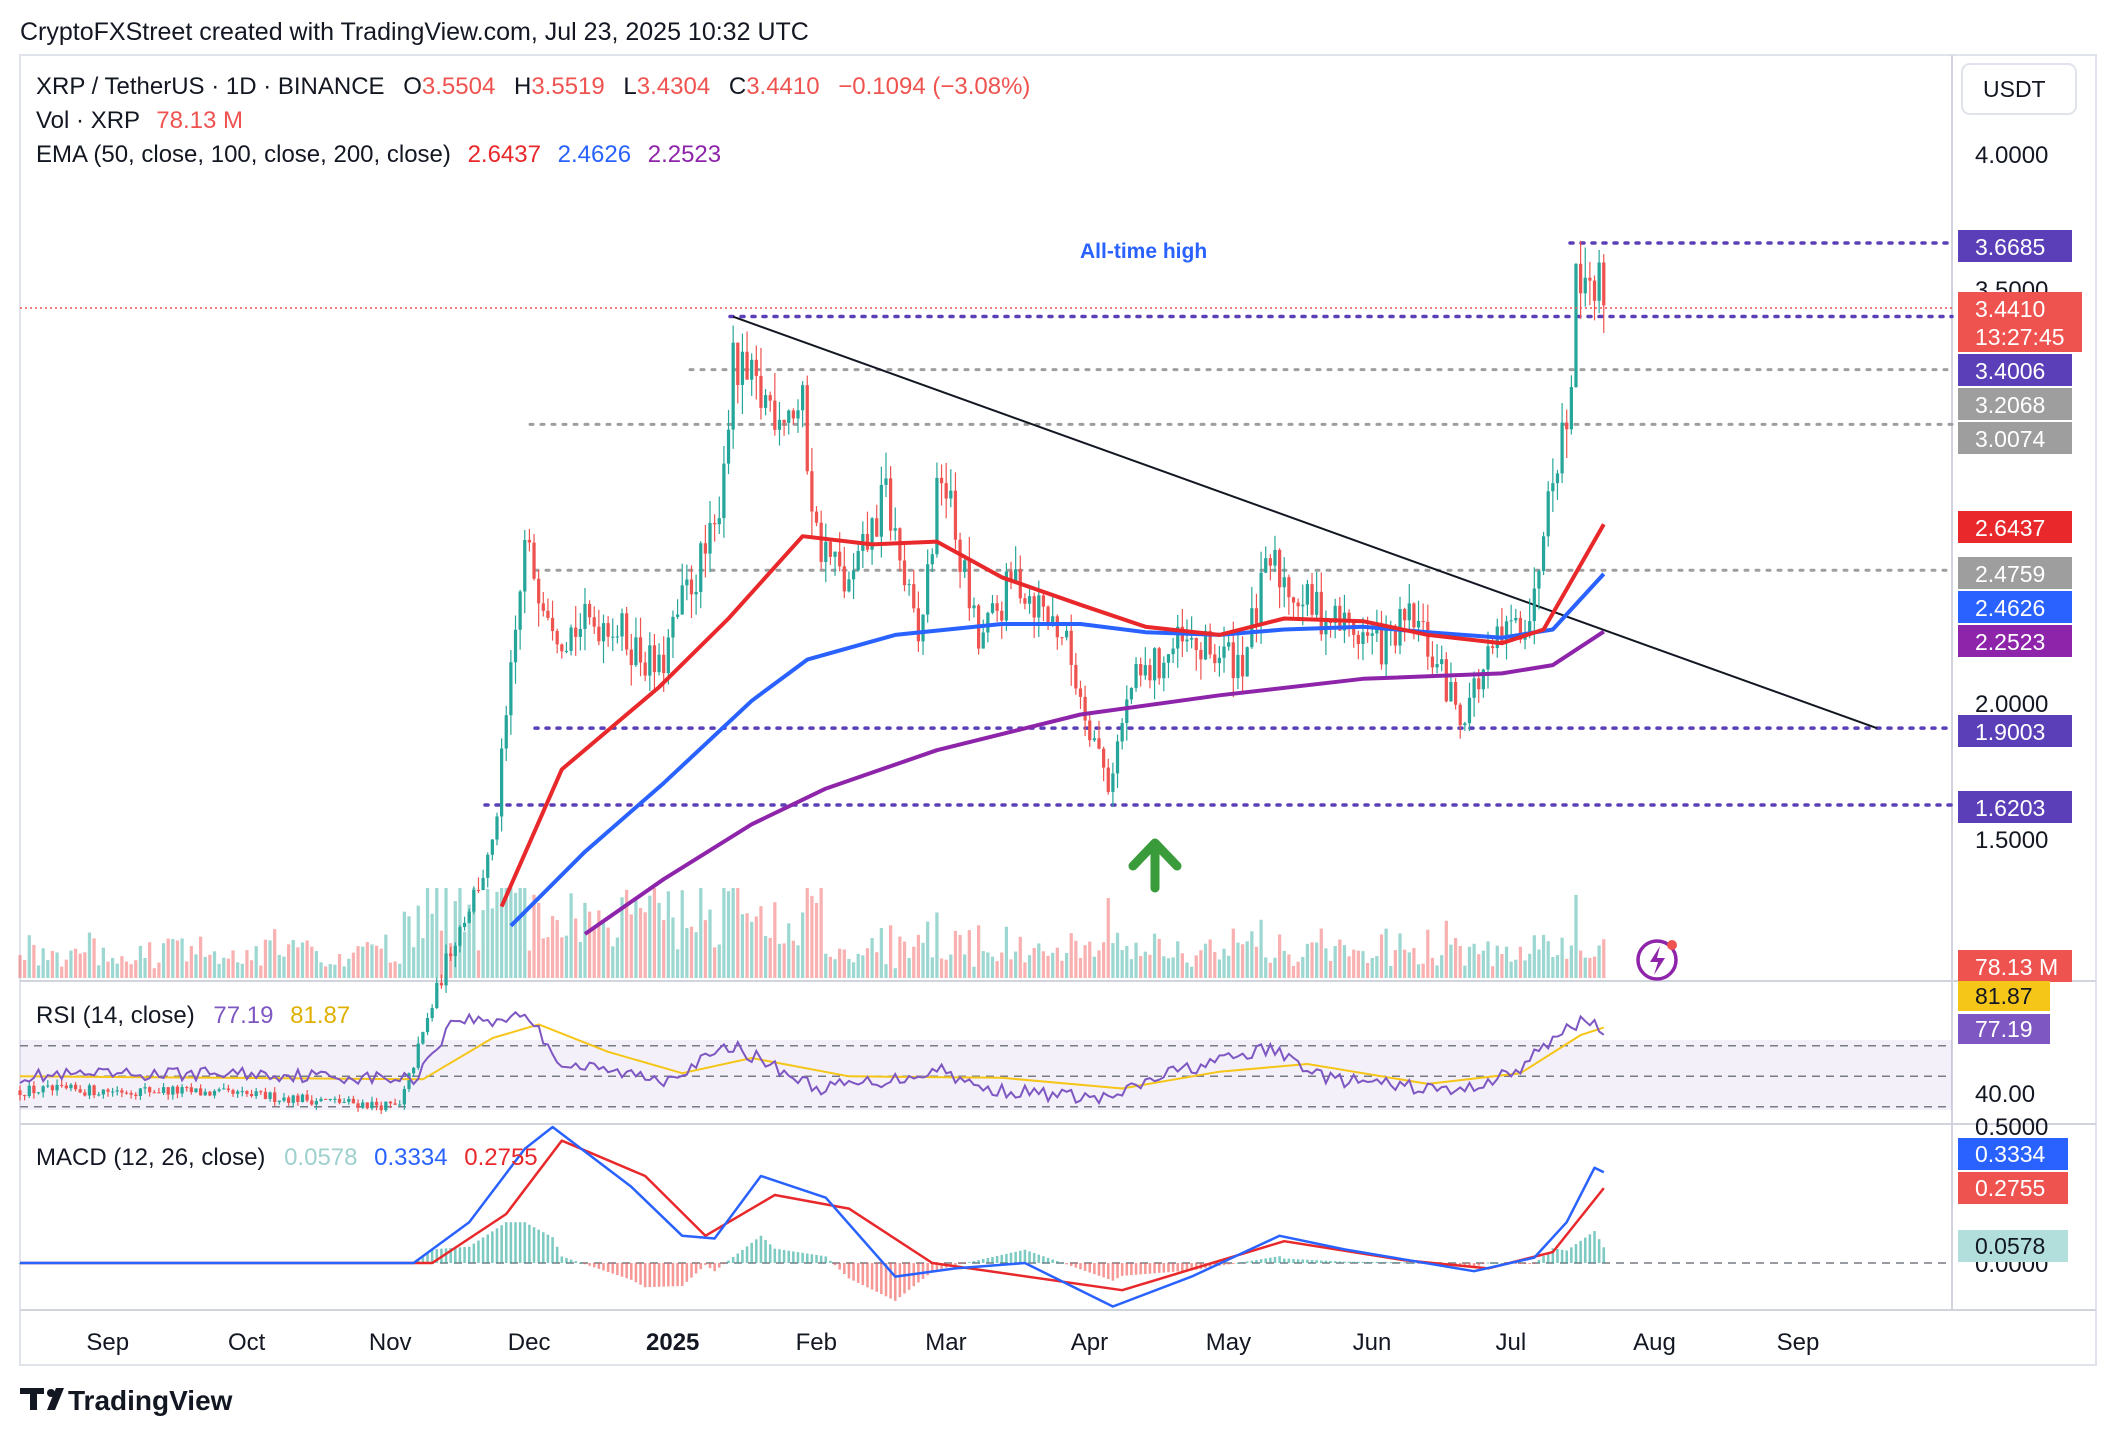 The image size is (2116, 1434). I want to click on up-arrow-icon, so click(1155, 865).